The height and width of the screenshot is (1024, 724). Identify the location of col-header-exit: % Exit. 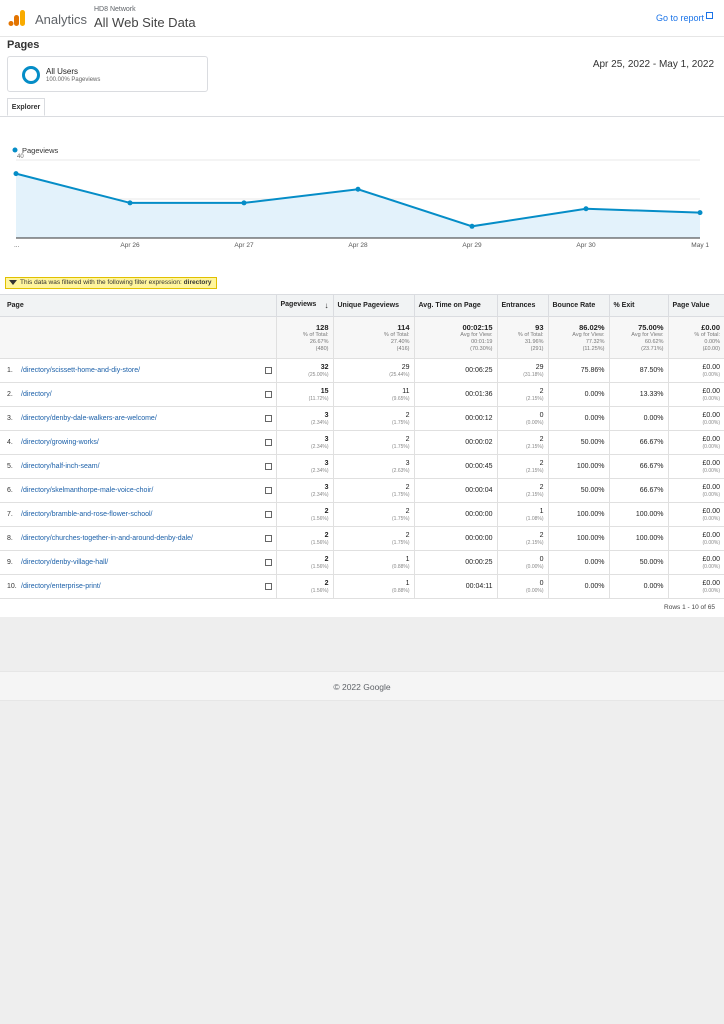
(638, 305).